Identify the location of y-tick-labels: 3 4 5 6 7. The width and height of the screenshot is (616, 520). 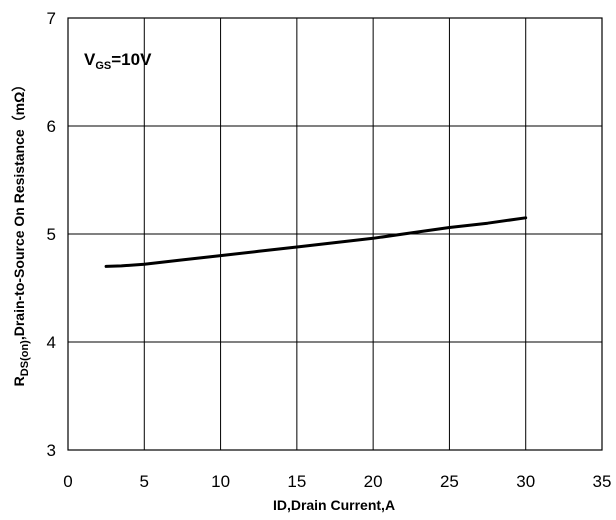
(51, 234).